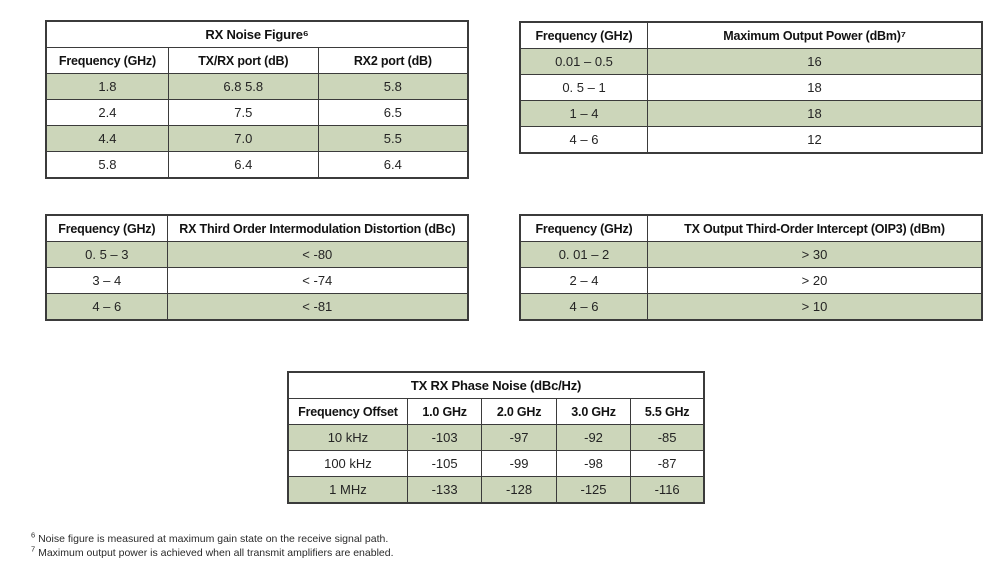  Describe the element at coordinates (317, 280) in the screenshot. I see `table-cell: < -74` at that location.